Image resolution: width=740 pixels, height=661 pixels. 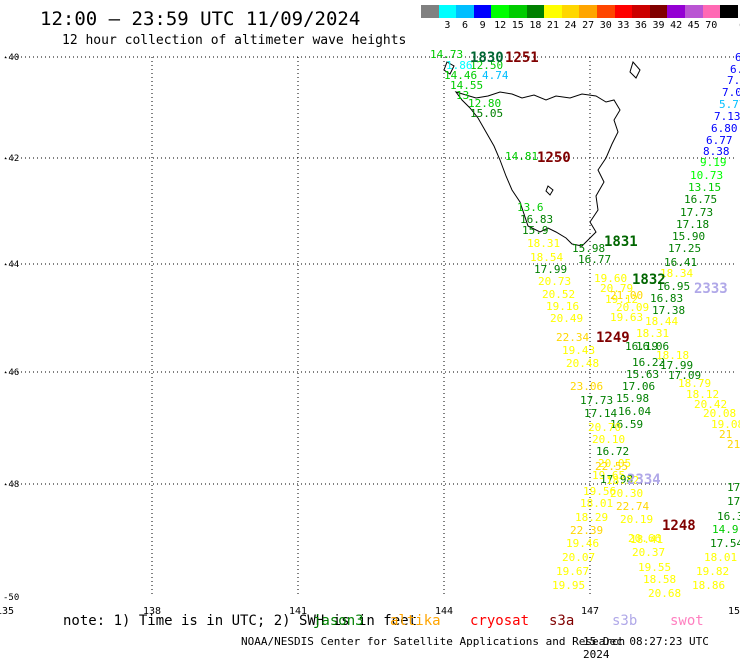 I want to click on pass-time-label: 1248, so click(x=679, y=526).